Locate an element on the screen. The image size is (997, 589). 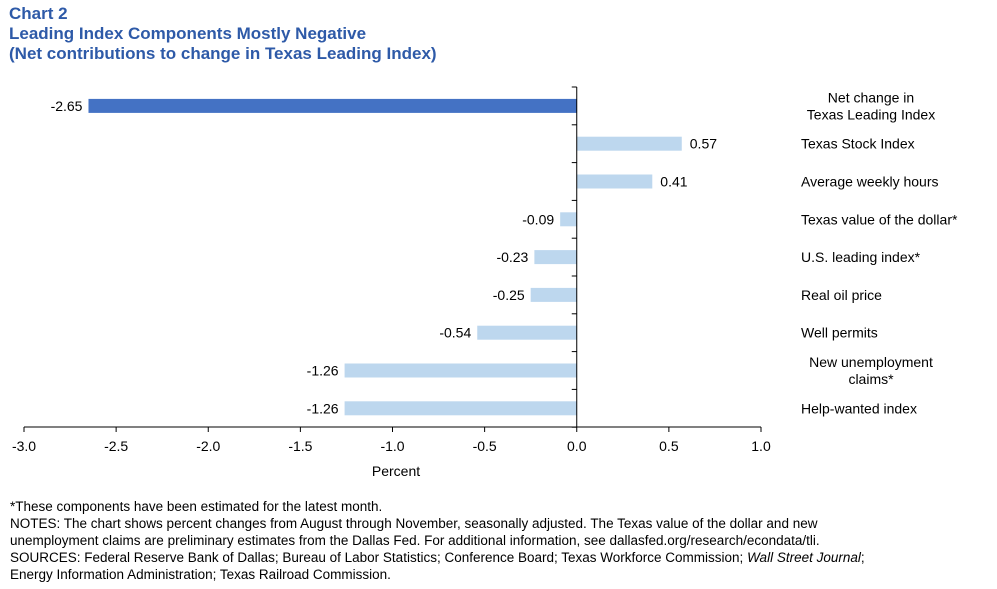
chart-title: Leading Index Components Mostly Negative is located at coordinates (188, 33).